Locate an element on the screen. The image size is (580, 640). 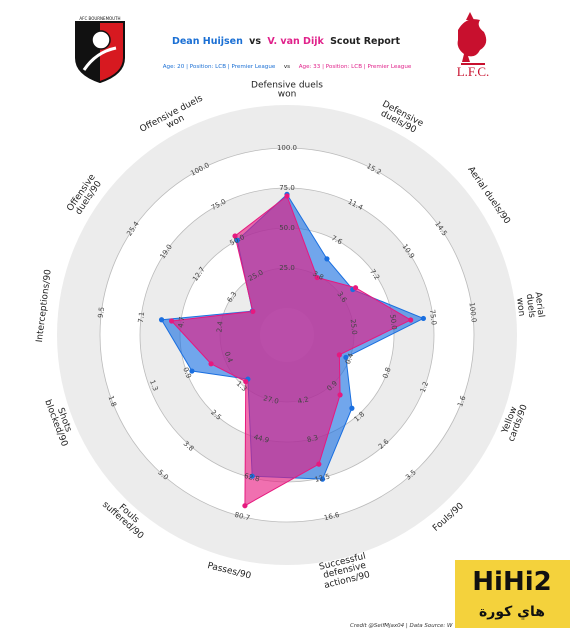
away-badge is located at coordinates (472, 38).